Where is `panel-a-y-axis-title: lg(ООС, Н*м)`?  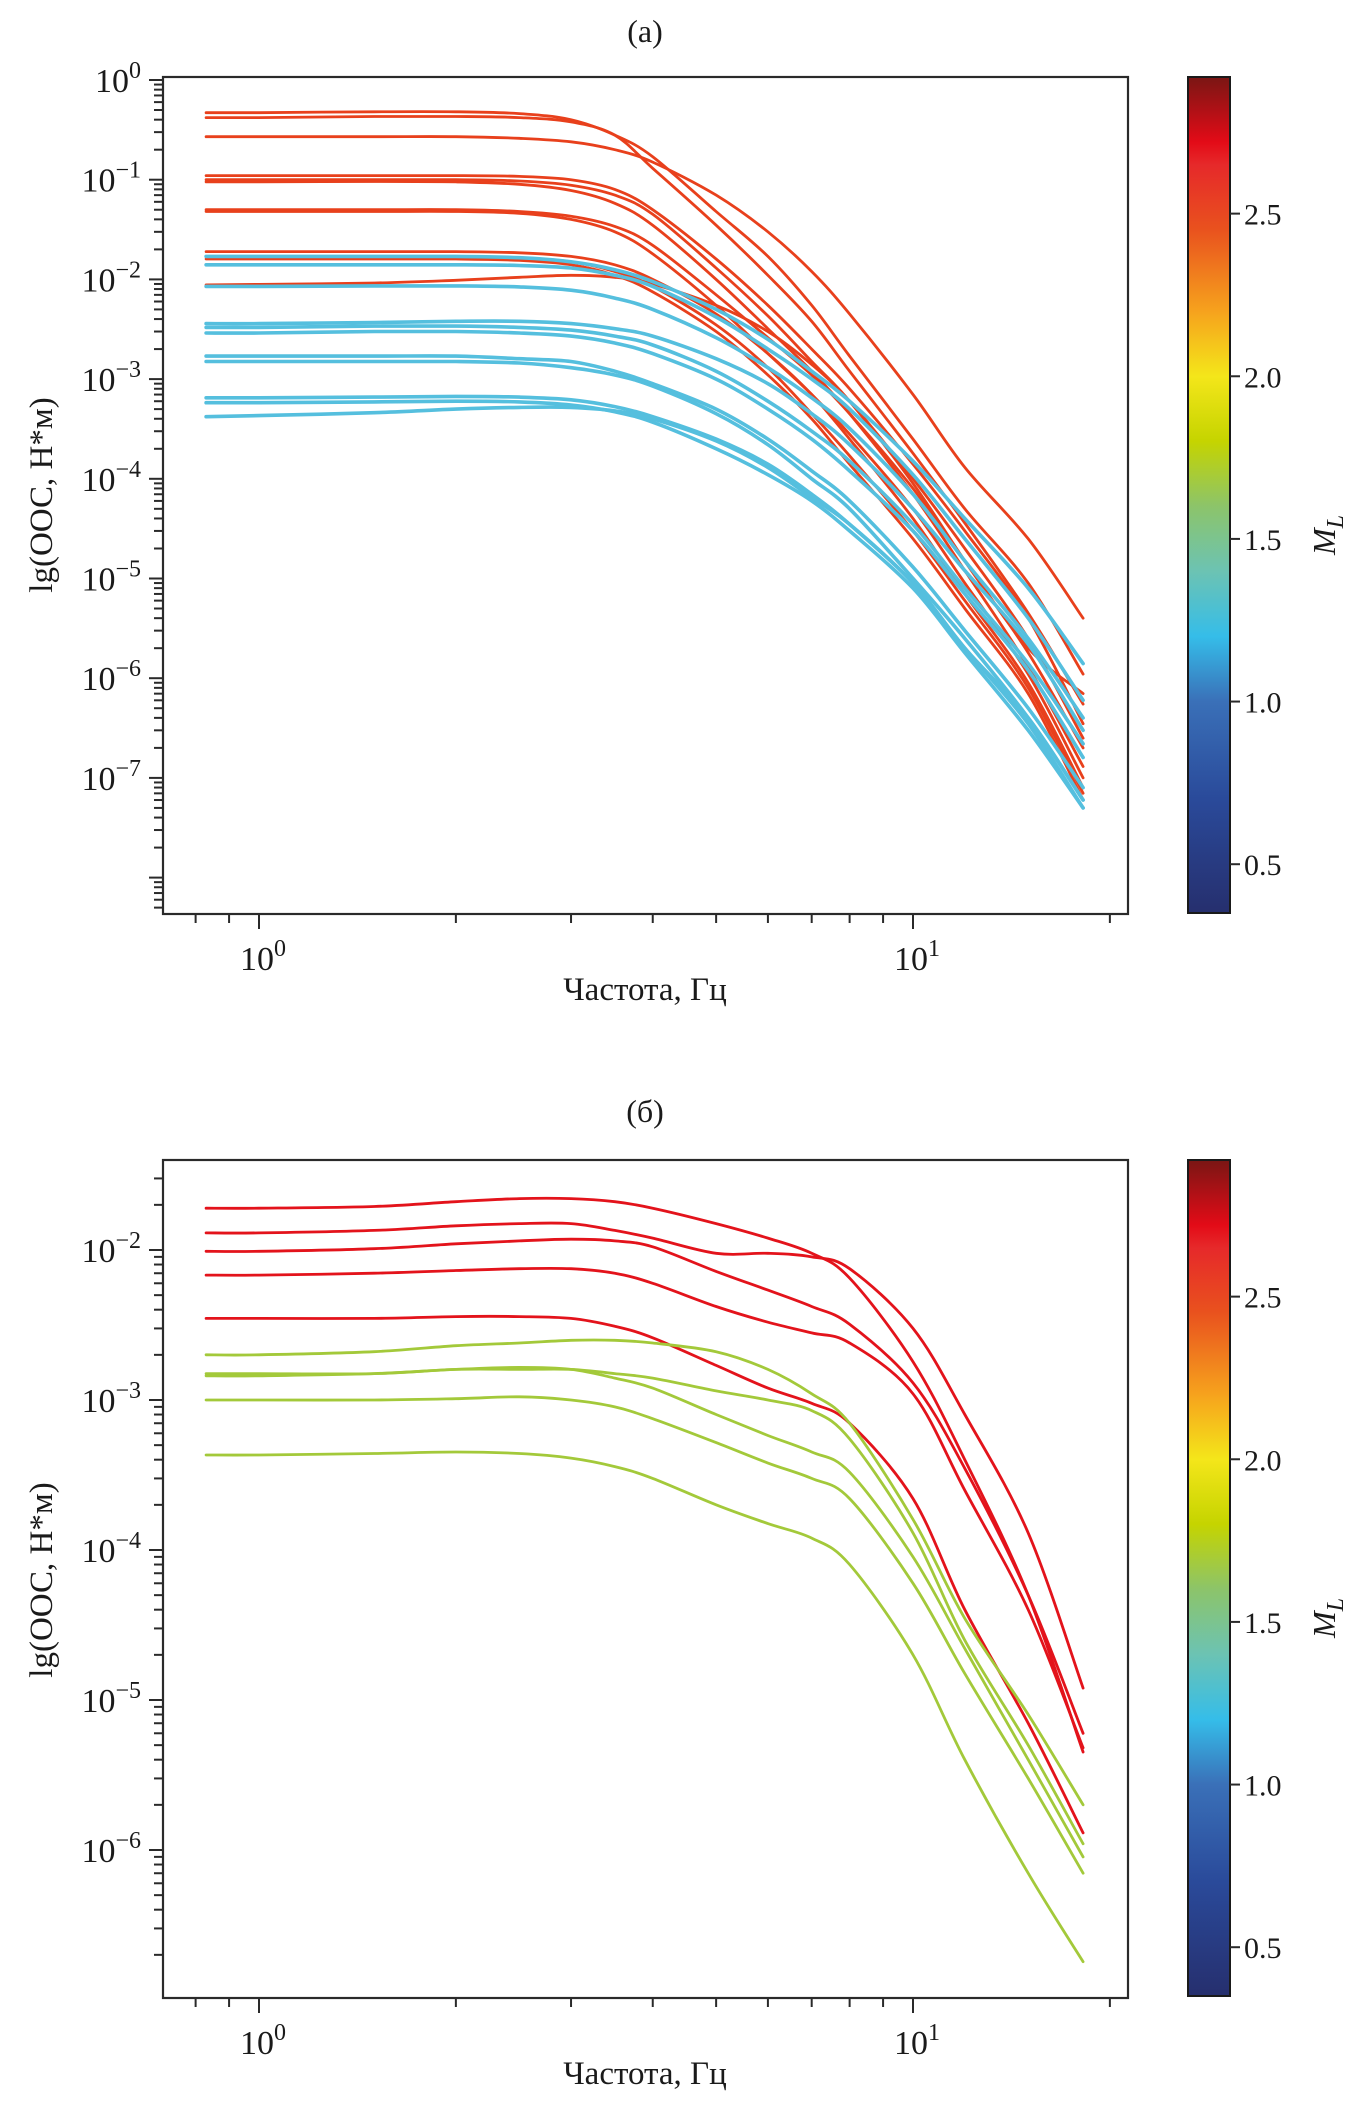
panel-a-y-axis-title: lg(ООС, Н*м) is located at coordinates (42, 494).